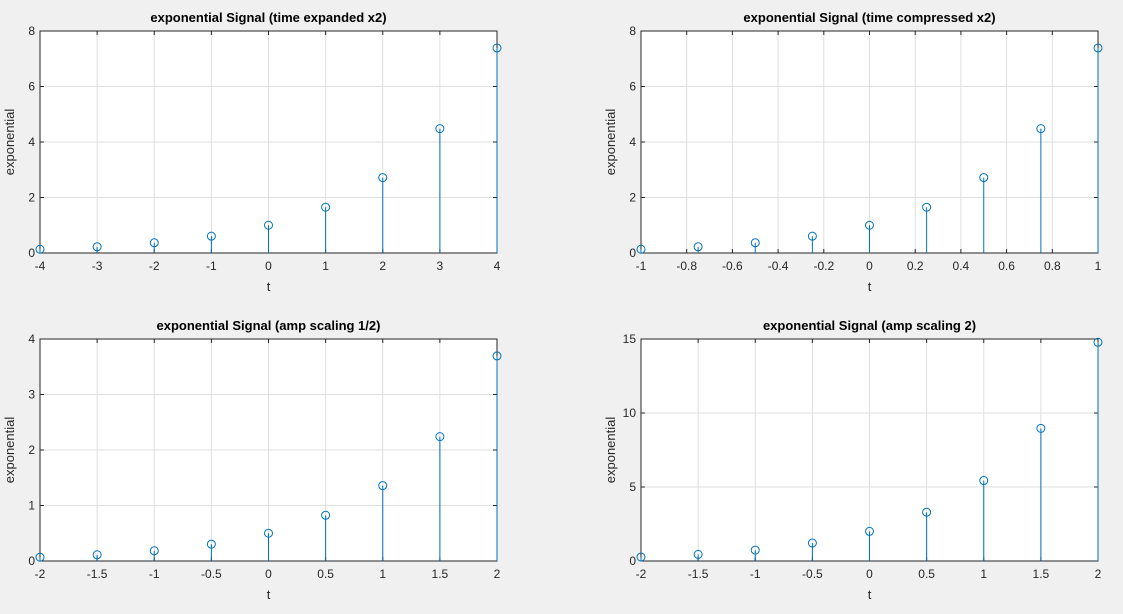 This screenshot has height=614, width=1123. Describe the element at coordinates (268, 17) in the screenshot. I see `plot-title: exponential Signal (time expanded x2)` at that location.